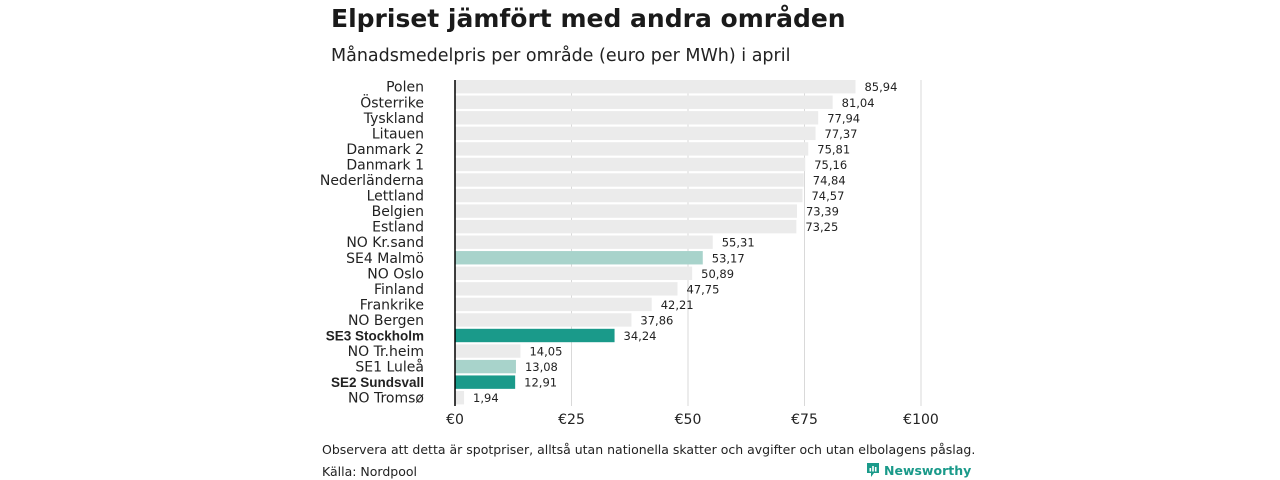 The image size is (1280, 480). What do you see at coordinates (880, 87) in the screenshot?
I see `value-label: 85,94` at bounding box center [880, 87].